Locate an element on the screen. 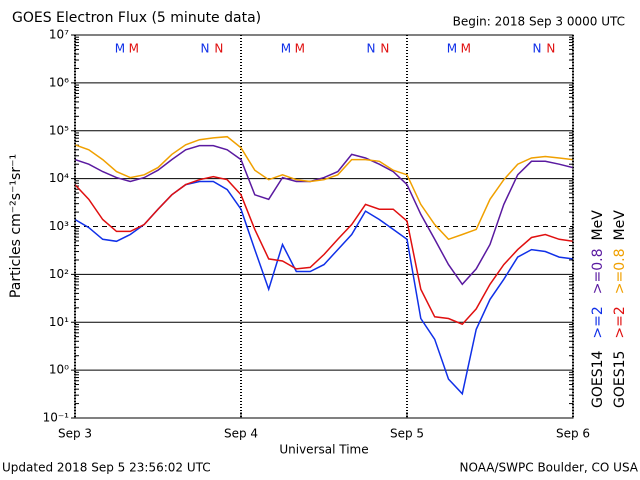 The height and width of the screenshot is (480, 640). begin-label: Begin: 2018 Sep 3 0000 UTC is located at coordinates (539, 22).